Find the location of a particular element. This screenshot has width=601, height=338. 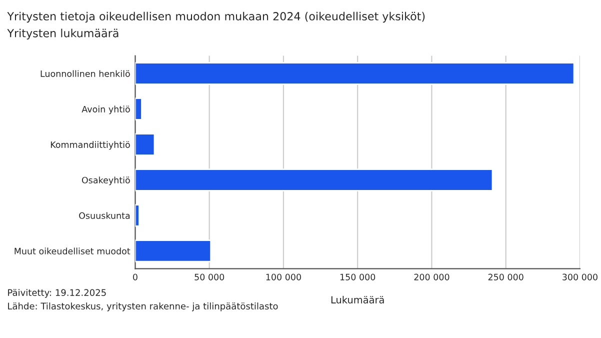

x-tick-label: 0 is located at coordinates (135, 277).